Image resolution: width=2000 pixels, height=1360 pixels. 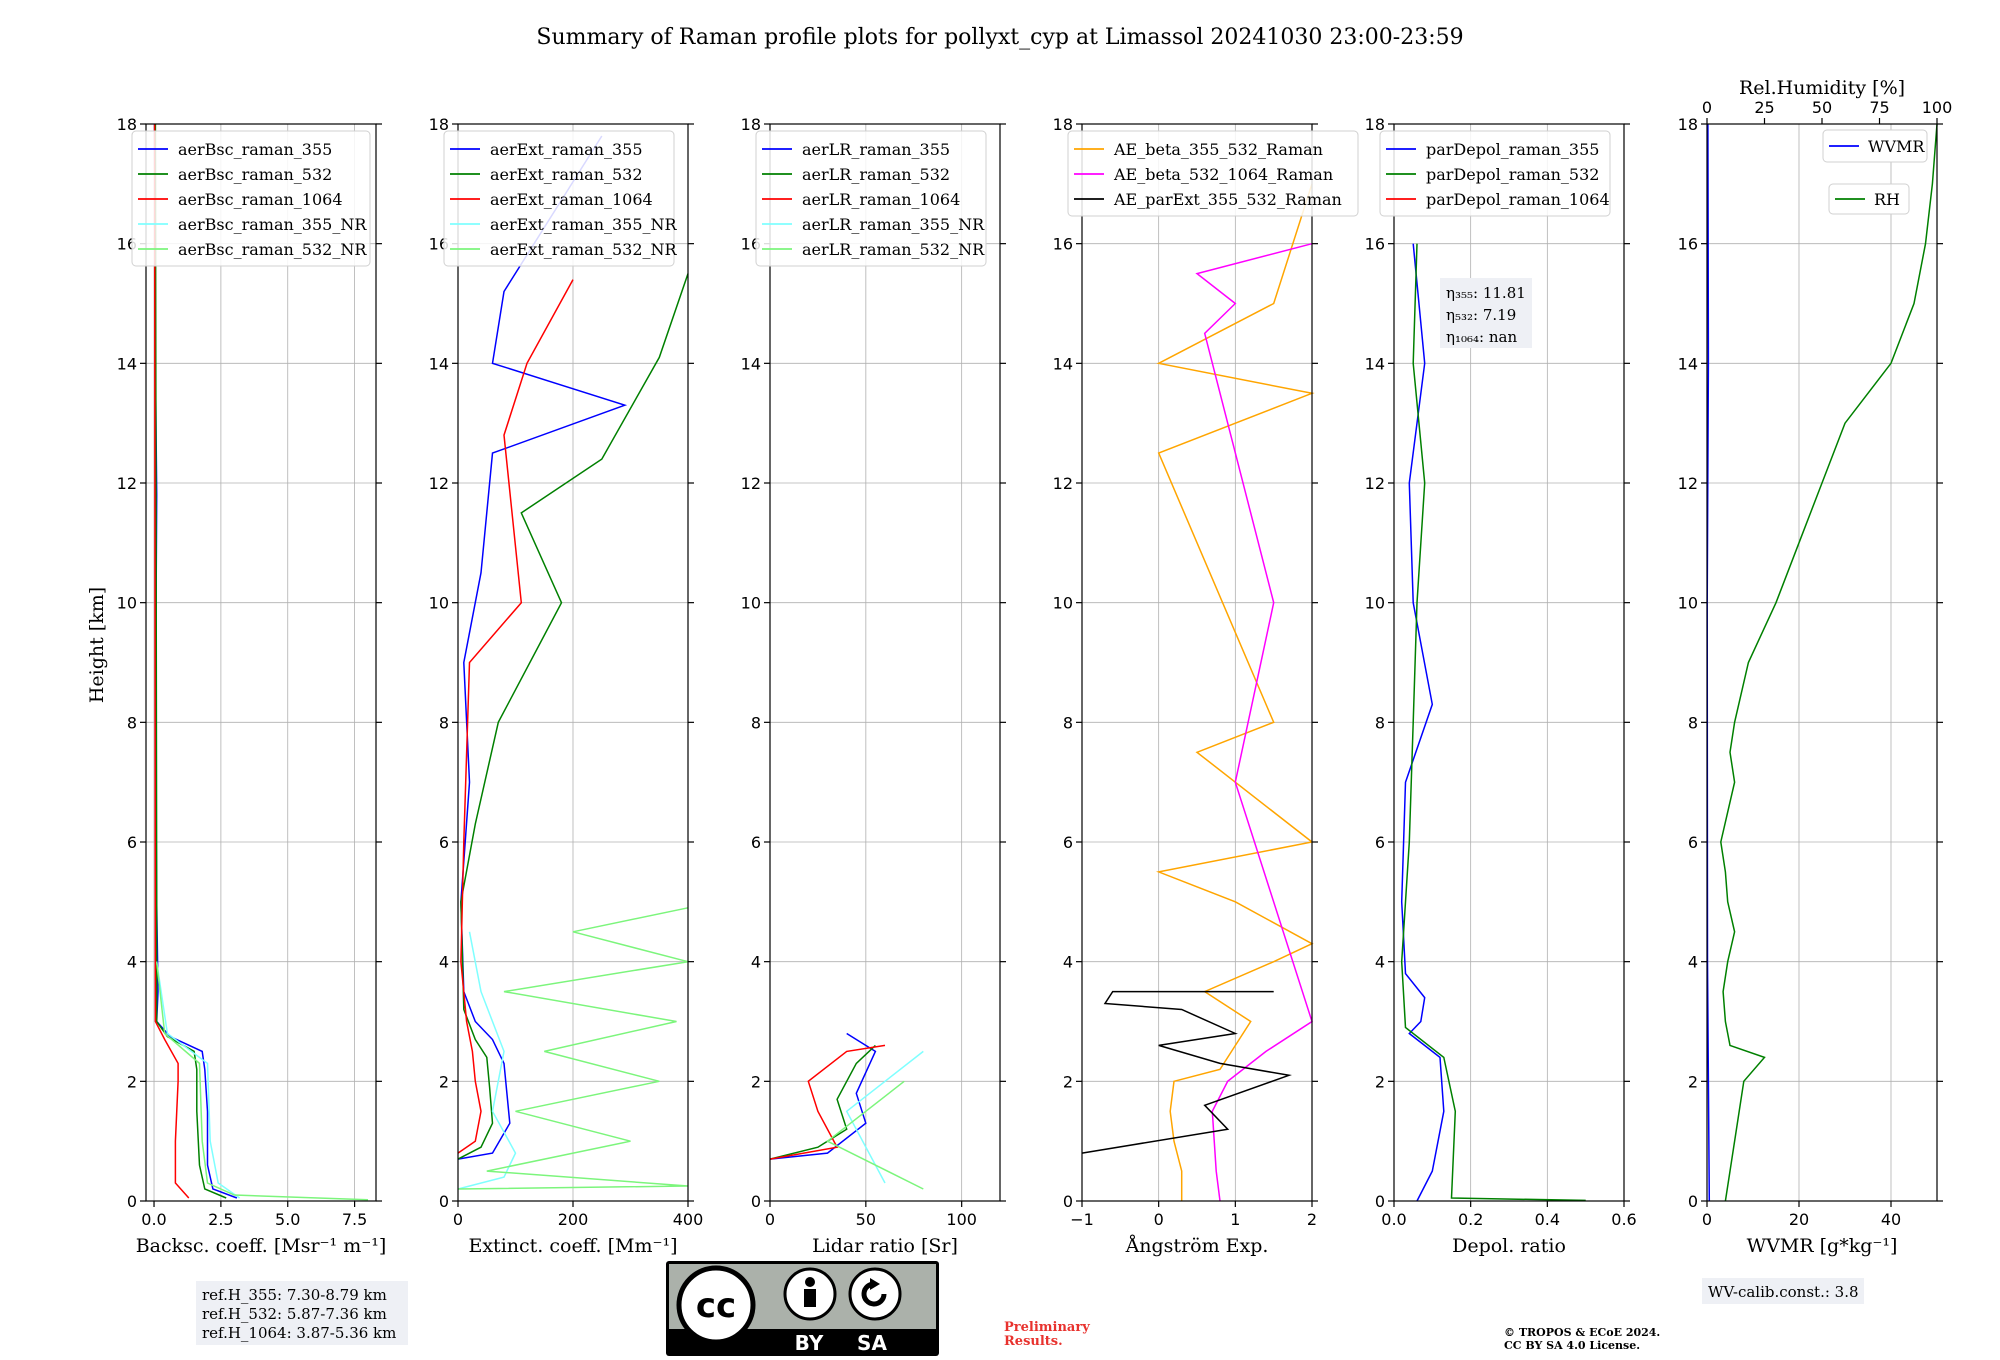 What do you see at coordinates (1891, 1219) in the screenshot?
I see `x-tick-label: 40` at bounding box center [1891, 1219].